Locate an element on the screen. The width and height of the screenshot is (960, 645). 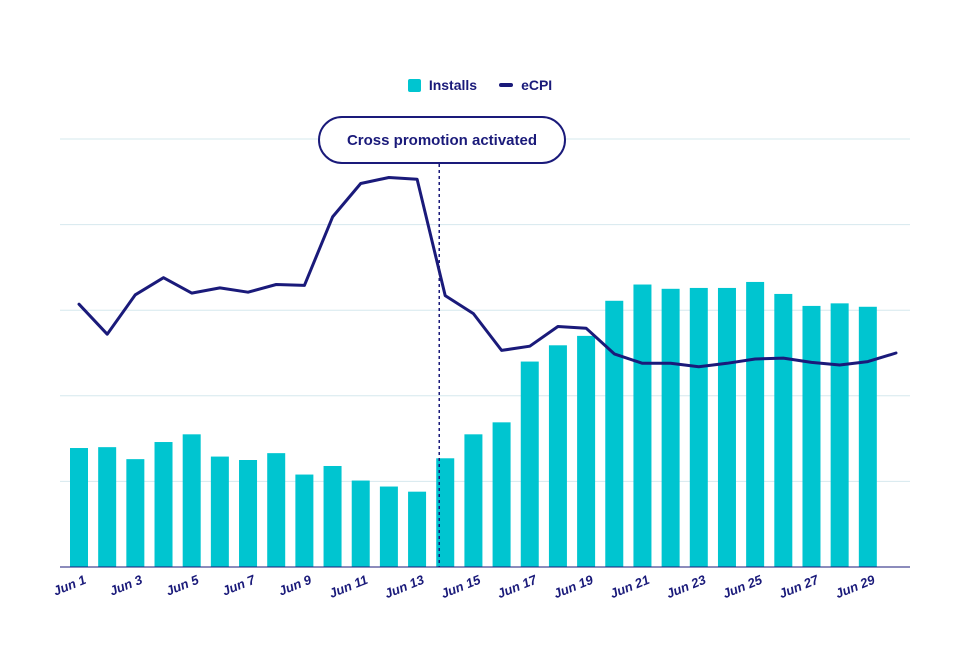
legend-item-ecpi: eCPI is located at coordinates (525, 85).